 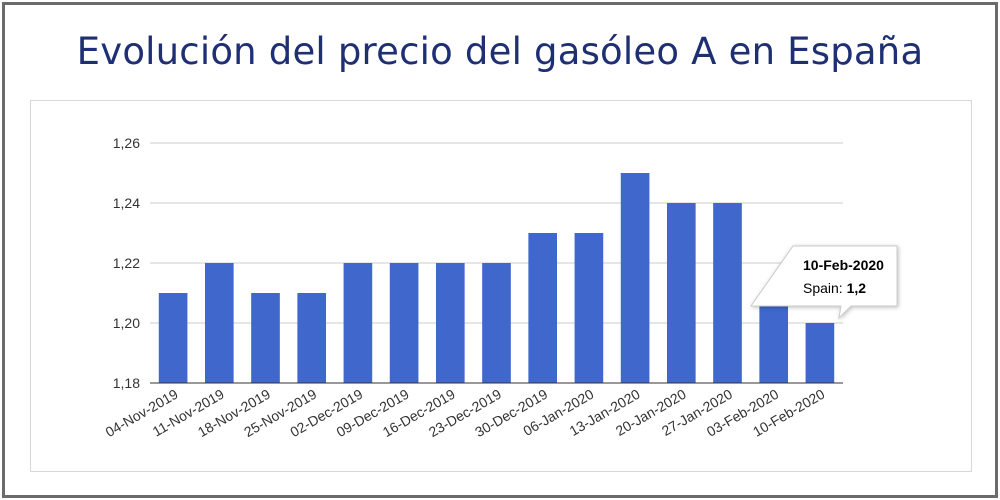 I want to click on tooltip-value: 1,2, so click(x=857, y=288).